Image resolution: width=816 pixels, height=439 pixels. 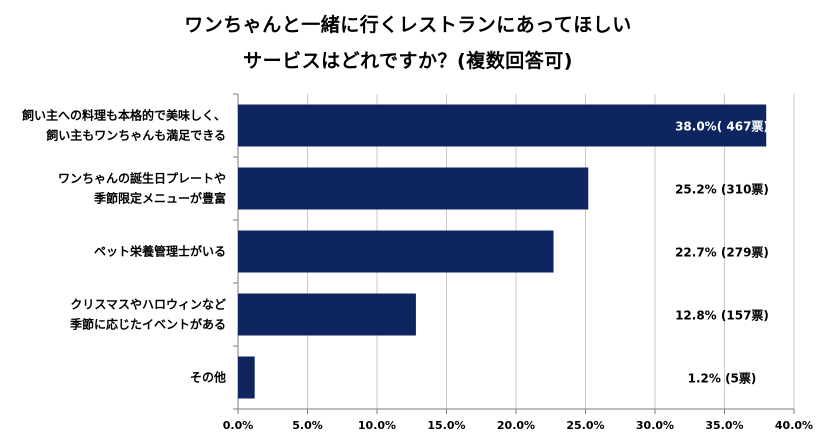 I want to click on category-label: 飼い主もワンちゃんも満足できる, so click(x=135, y=135).